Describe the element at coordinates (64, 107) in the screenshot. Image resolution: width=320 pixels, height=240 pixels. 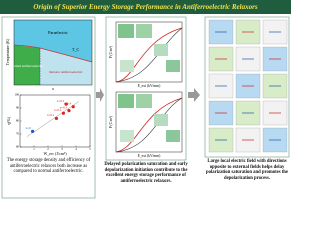
I see `point-label: x=0.3` at that location.